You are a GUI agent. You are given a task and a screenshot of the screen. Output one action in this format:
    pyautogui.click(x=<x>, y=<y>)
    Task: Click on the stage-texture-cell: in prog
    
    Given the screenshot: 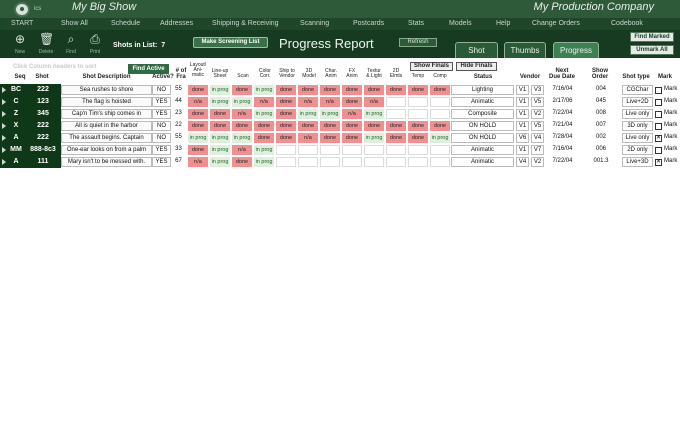 What is the action you would take?
    pyautogui.click(x=374, y=138)
    